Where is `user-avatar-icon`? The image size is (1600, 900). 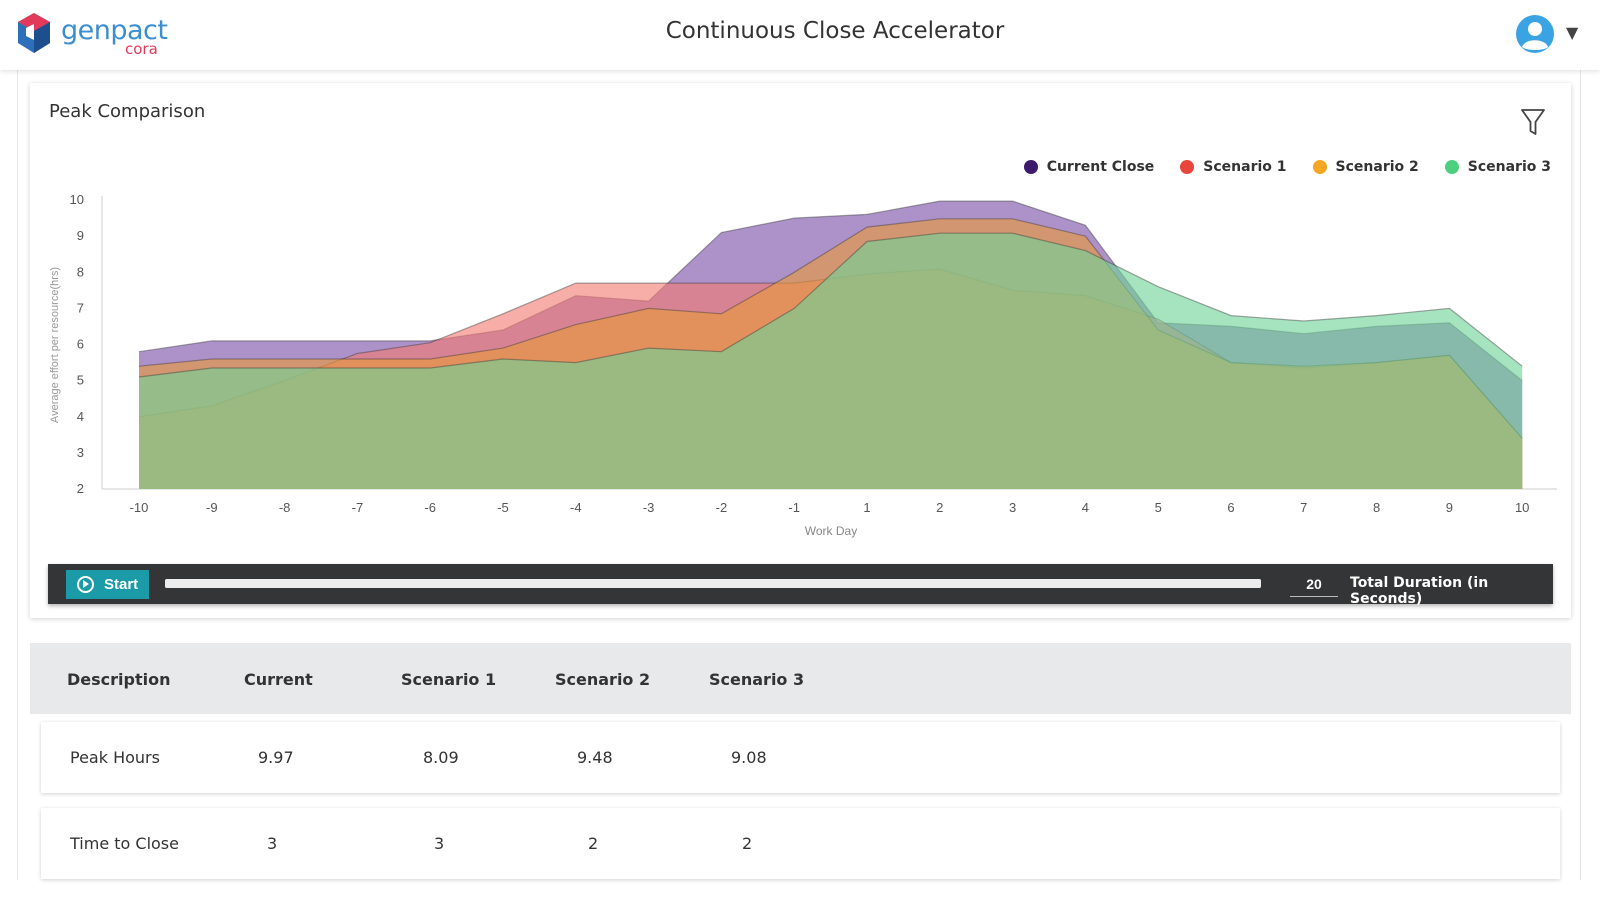 user-avatar-icon is located at coordinates (1535, 34).